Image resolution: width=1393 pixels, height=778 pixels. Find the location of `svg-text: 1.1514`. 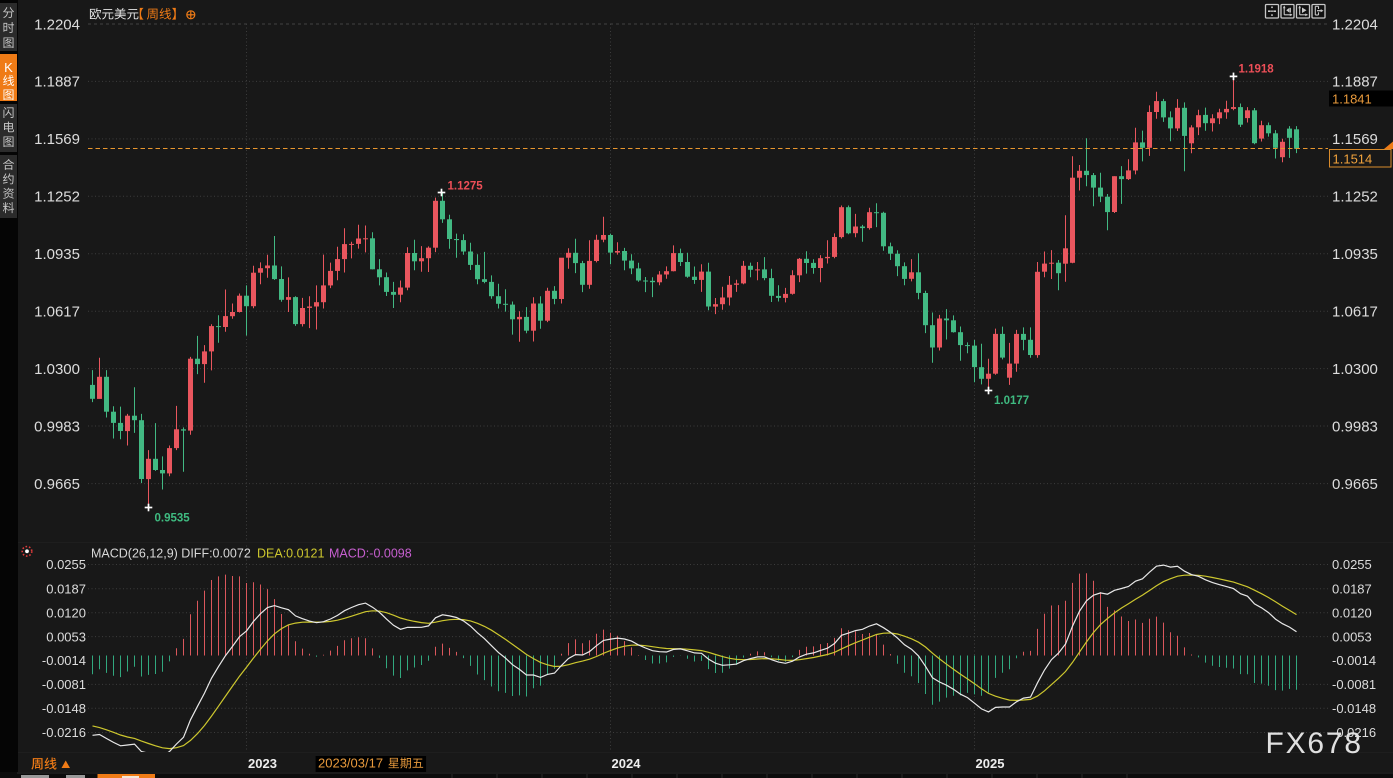

svg-text: 1.1514 is located at coordinates (1353, 159).